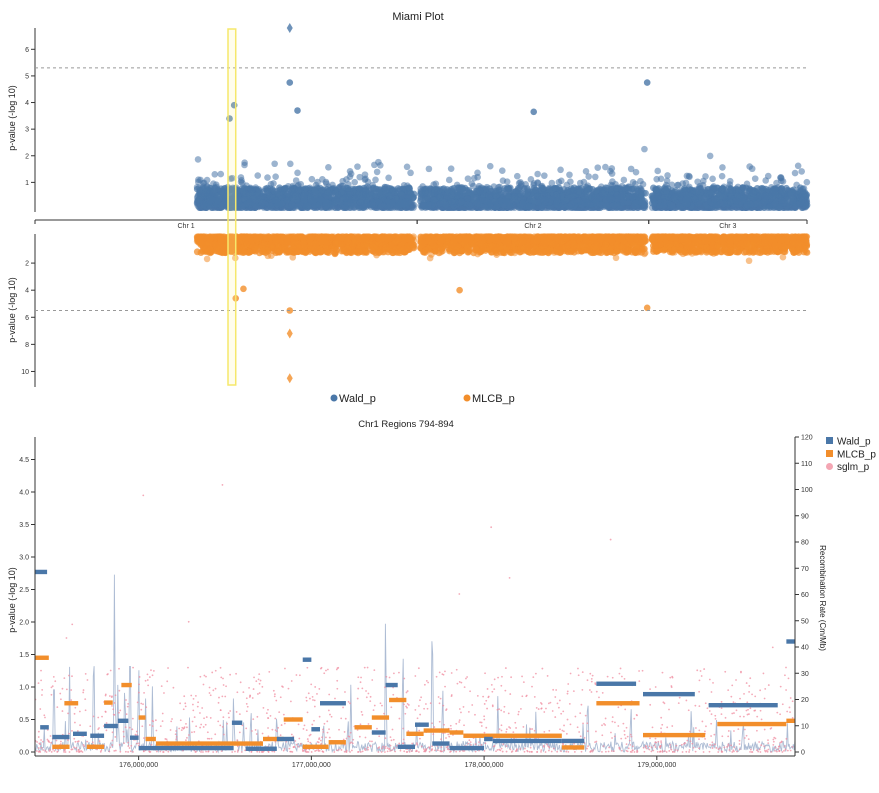 The image size is (879, 793). What do you see at coordinates (12, 310) in the screenshot?
I see `miami-bottom-y-axis-label: p-value (-log 10)` at bounding box center [12, 310].